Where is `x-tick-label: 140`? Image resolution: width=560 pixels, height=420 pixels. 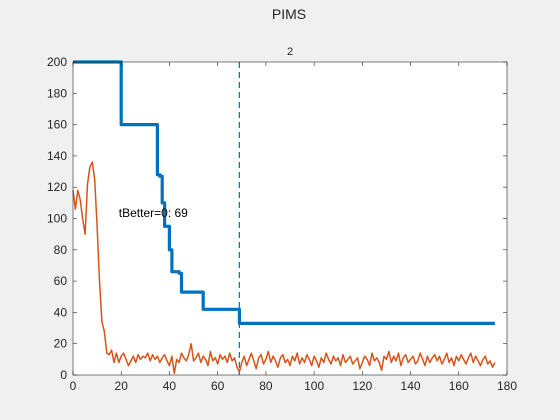 x-tick-label: 140 is located at coordinates (411, 386).